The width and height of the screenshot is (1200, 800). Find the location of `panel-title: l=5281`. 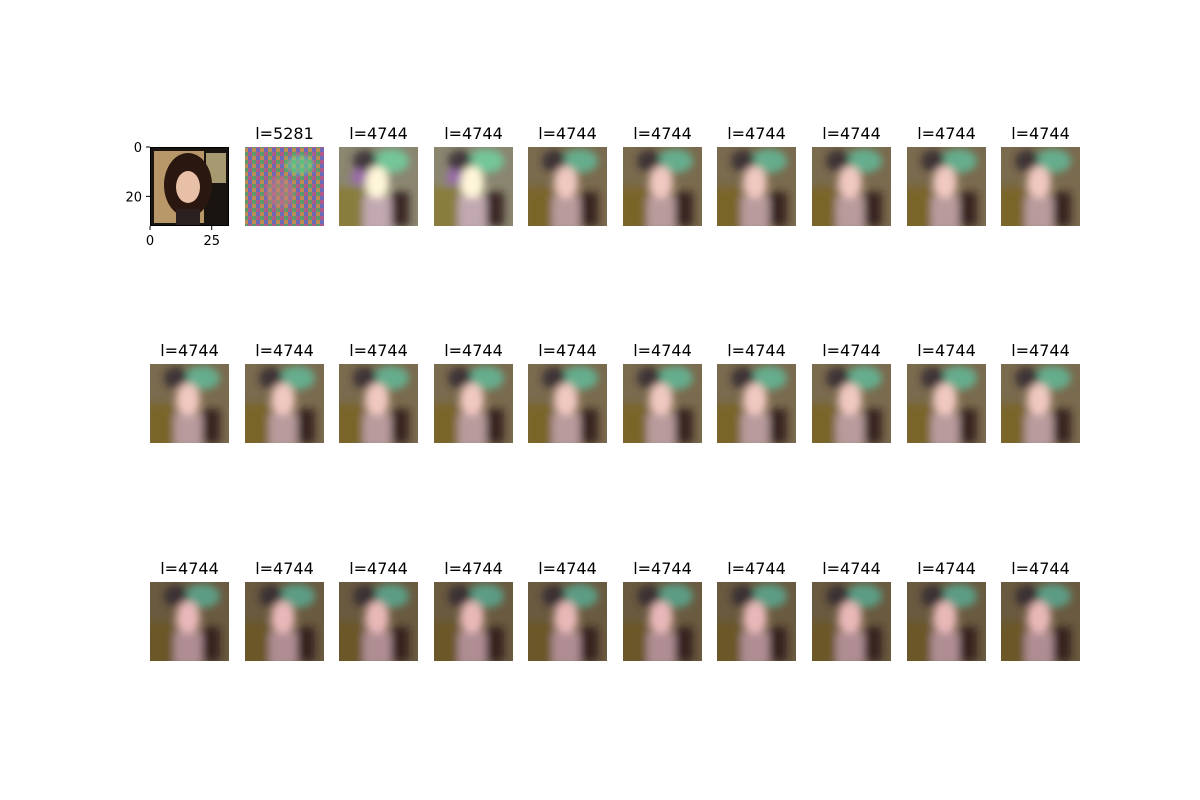

panel-title: l=5281 is located at coordinates (284, 133).